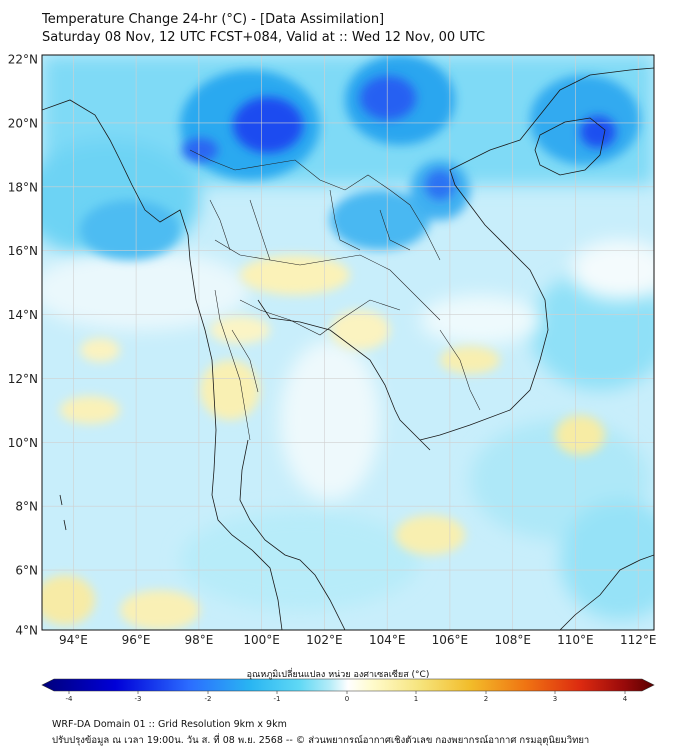  I want to click on lat-label: 14°N, so click(23, 315).